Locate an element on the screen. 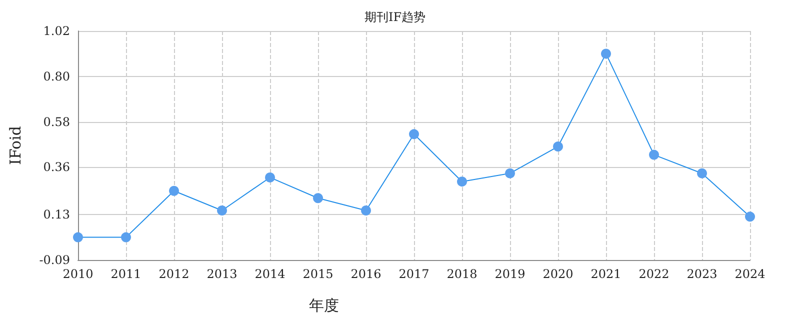 The width and height of the screenshot is (790, 330). x-tick-label: 2020 is located at coordinates (558, 274).